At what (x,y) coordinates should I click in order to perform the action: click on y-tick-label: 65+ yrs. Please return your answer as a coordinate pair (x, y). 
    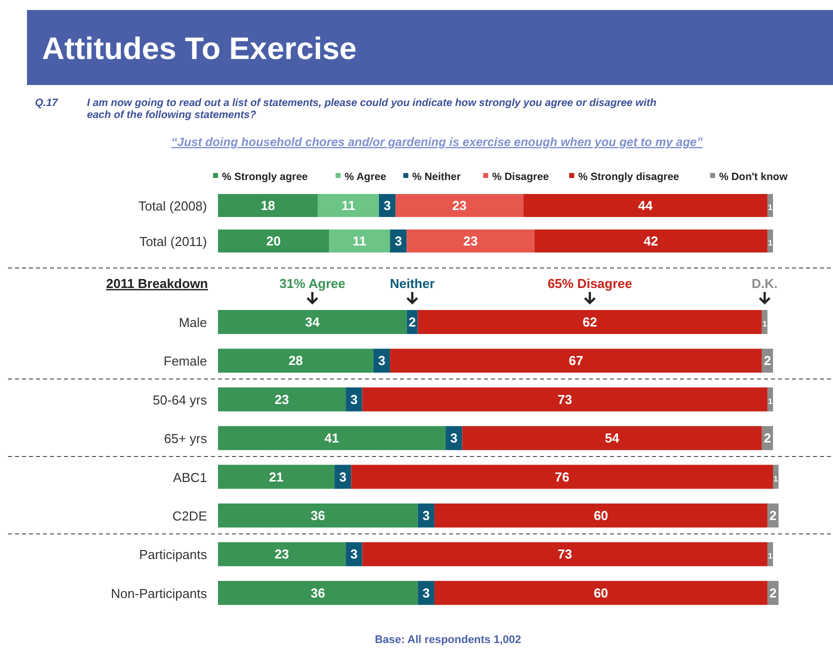
    Looking at the image, I should click on (186, 438).